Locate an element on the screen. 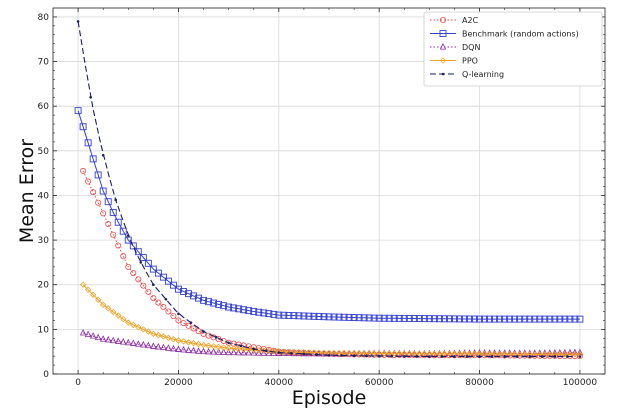  y-tick-label: 10 is located at coordinates (44, 330).